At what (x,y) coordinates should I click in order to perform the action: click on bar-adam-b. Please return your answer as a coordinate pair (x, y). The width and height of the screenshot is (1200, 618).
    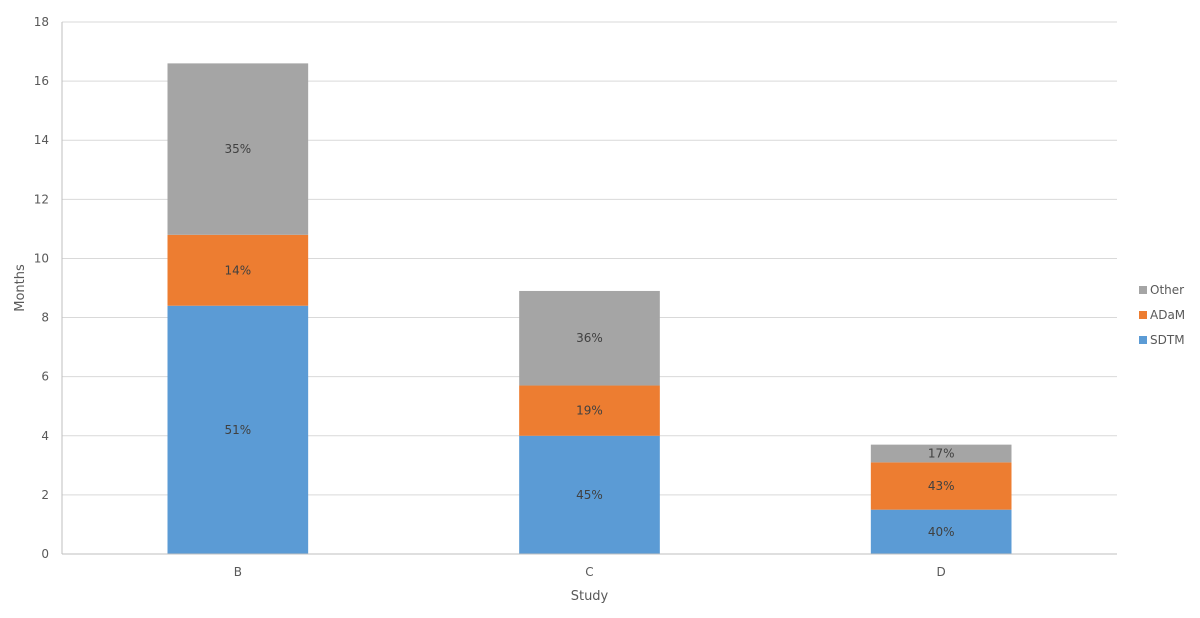
    Looking at the image, I should click on (238, 270).